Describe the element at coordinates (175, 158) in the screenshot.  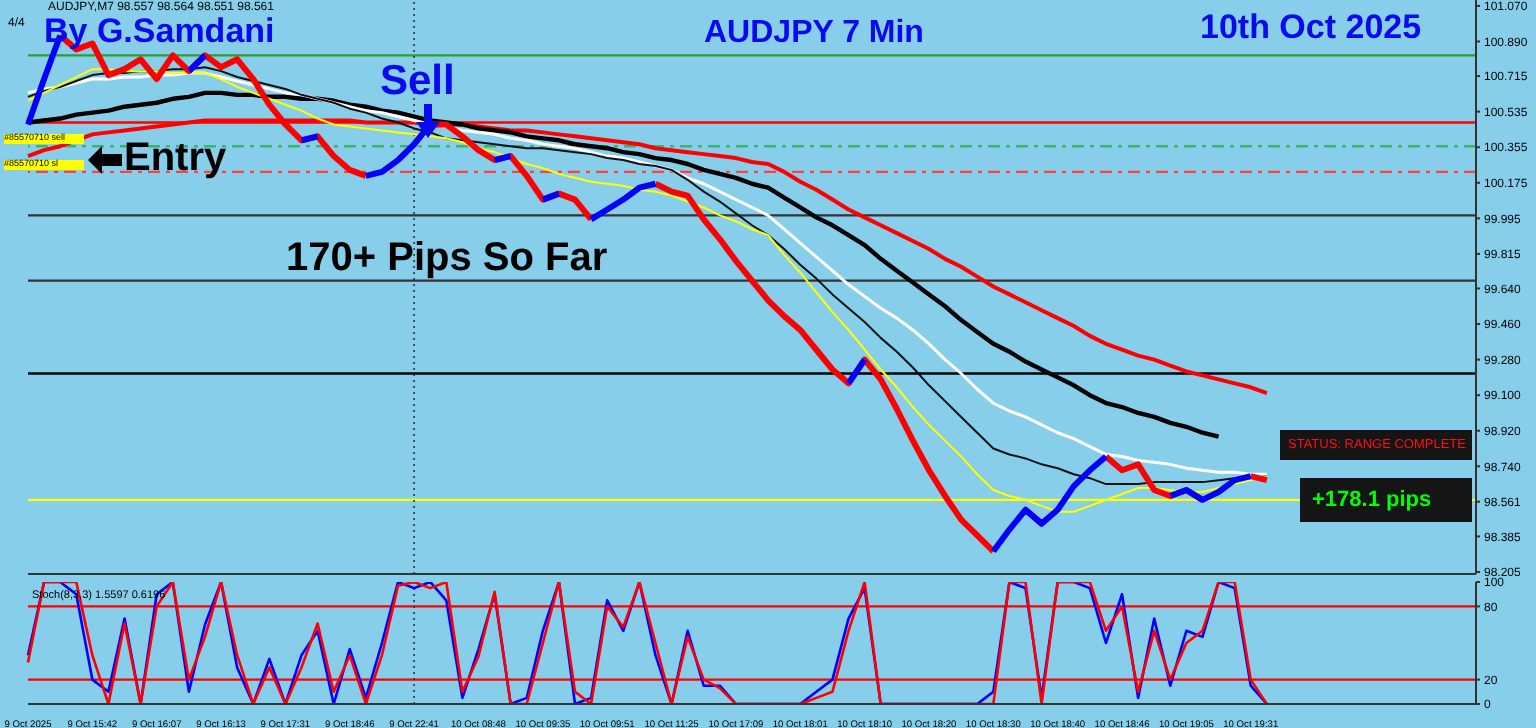
I see `annotation: Entry` at that location.